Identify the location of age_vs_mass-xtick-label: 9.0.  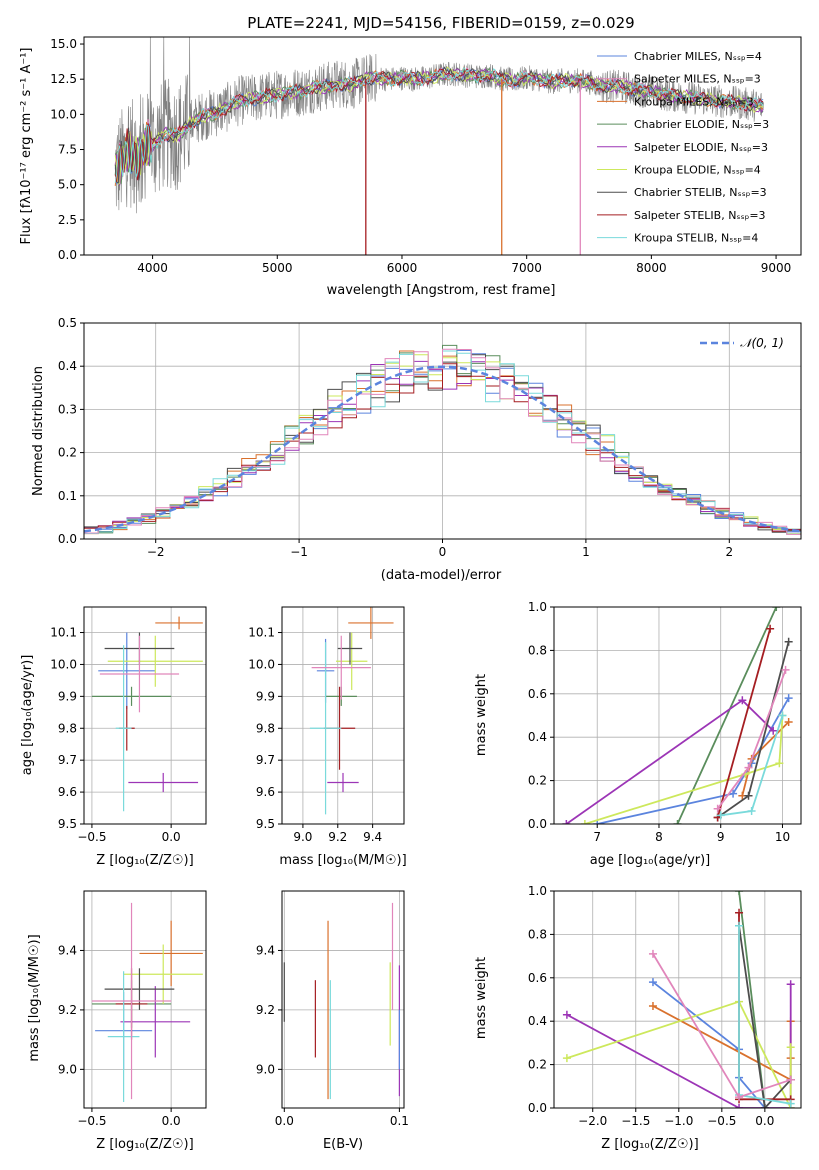
(302, 837).